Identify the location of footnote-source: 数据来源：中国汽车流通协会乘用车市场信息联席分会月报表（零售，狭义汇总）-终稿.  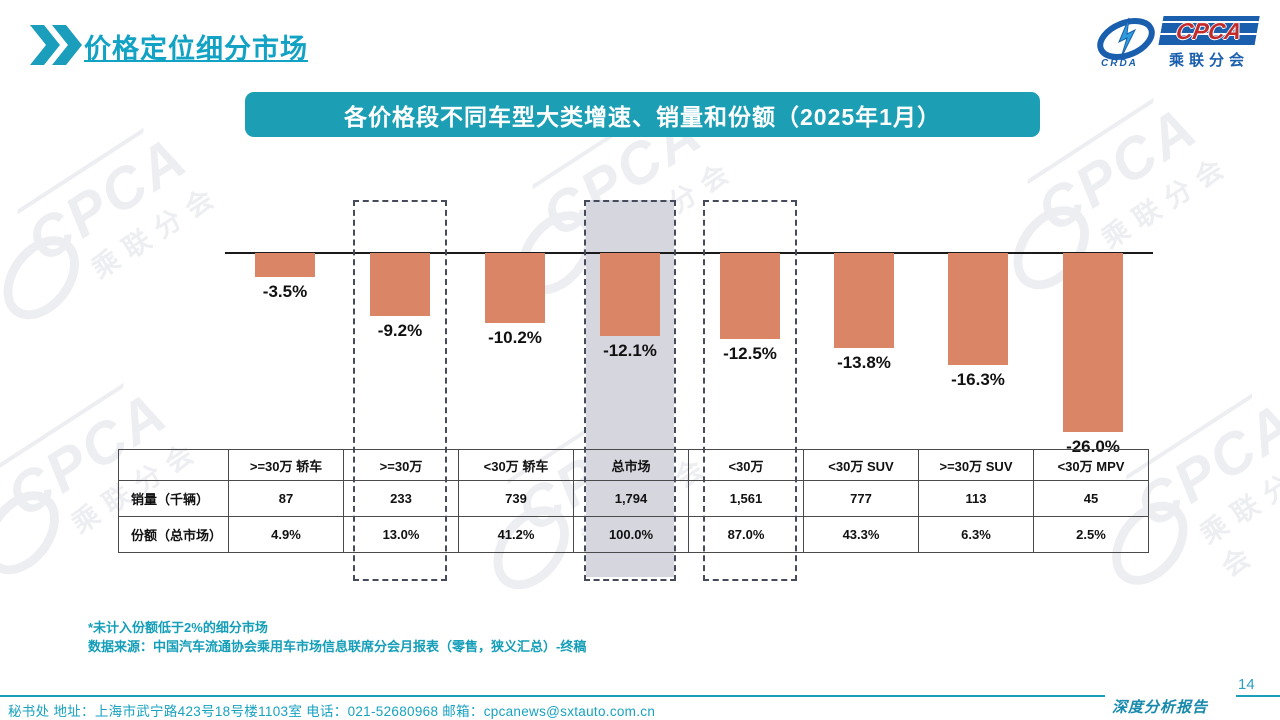
(337, 646).